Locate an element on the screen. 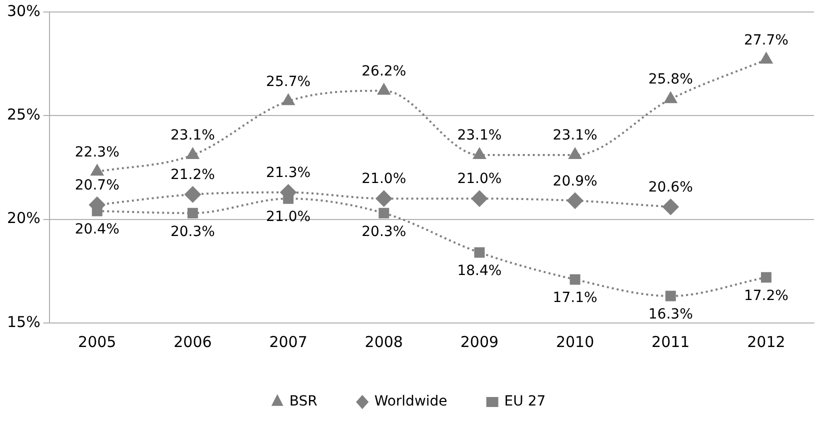  data-label: 25.7% is located at coordinates (288, 82).